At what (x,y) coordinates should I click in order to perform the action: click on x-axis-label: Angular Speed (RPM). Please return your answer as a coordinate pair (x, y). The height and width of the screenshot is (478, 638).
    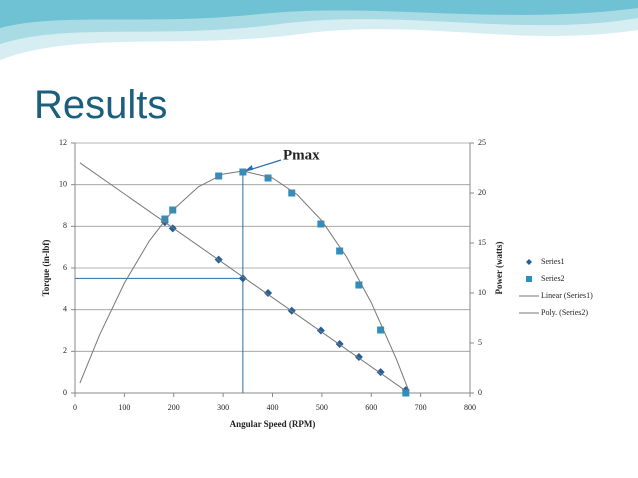
    Looking at the image, I should click on (273, 424).